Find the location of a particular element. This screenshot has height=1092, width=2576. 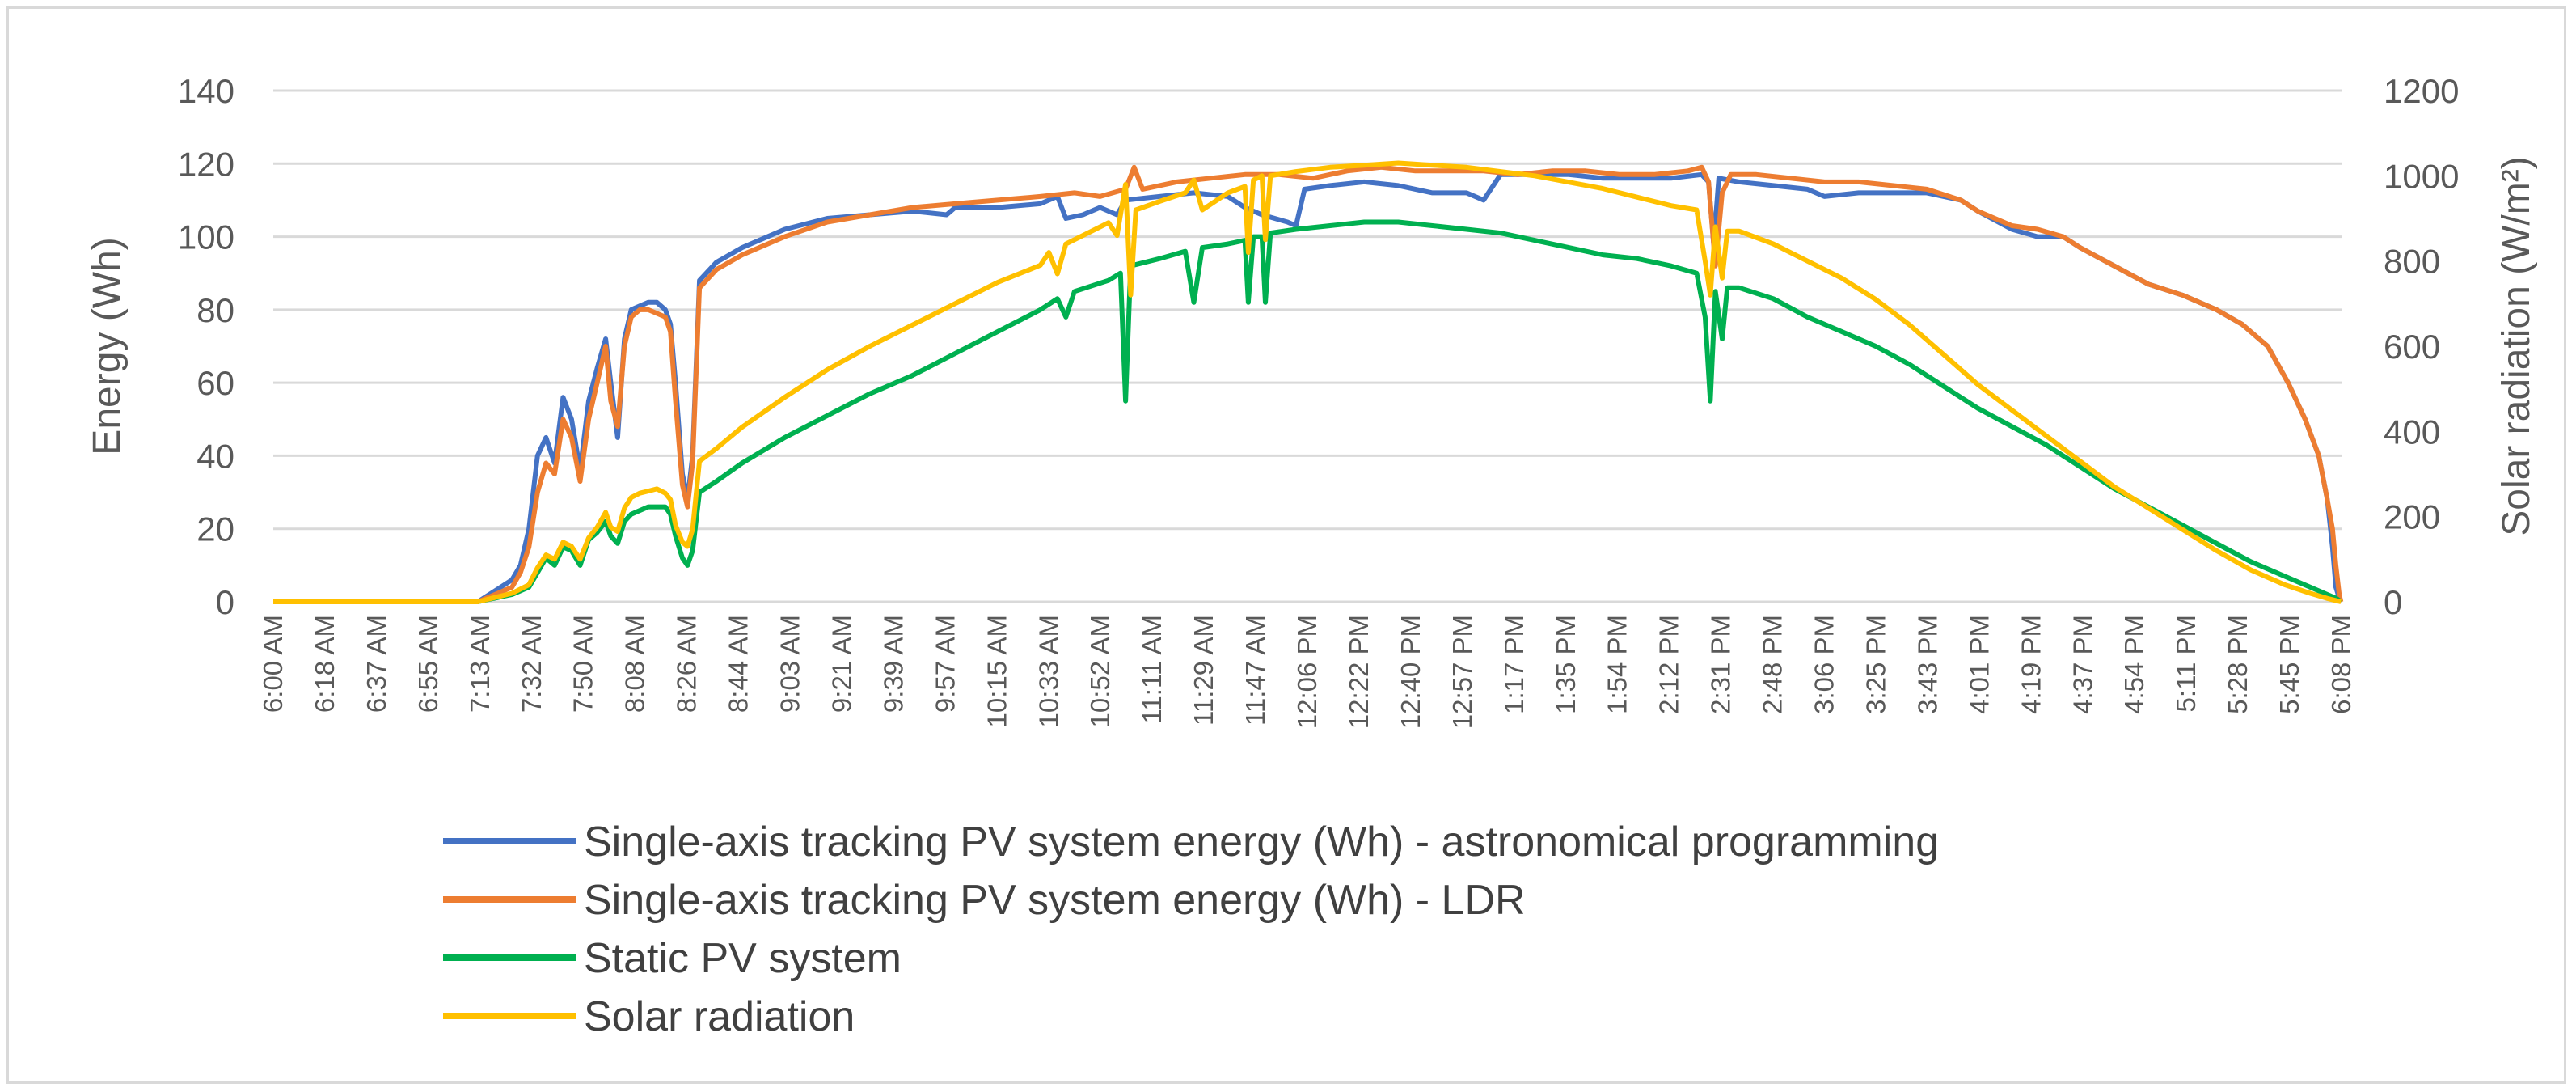

x-tick-label: 3:43 PM is located at coordinates (1927, 664).